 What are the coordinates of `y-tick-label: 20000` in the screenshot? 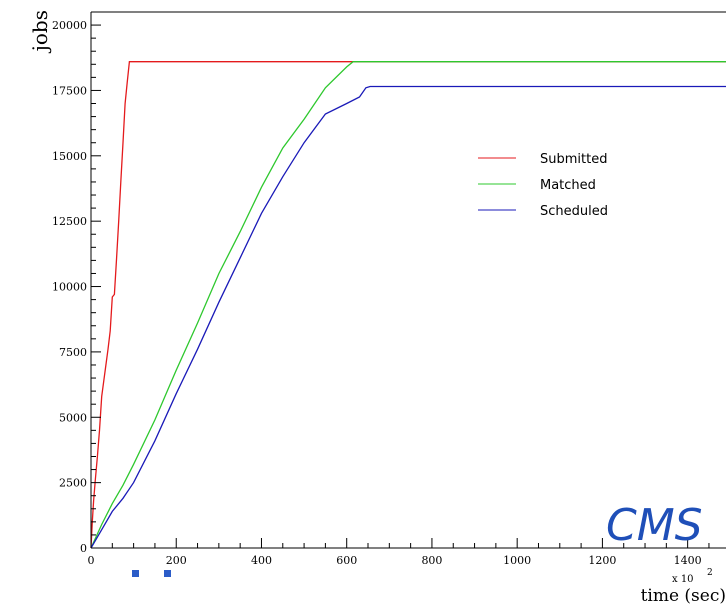 It's located at (69, 25).